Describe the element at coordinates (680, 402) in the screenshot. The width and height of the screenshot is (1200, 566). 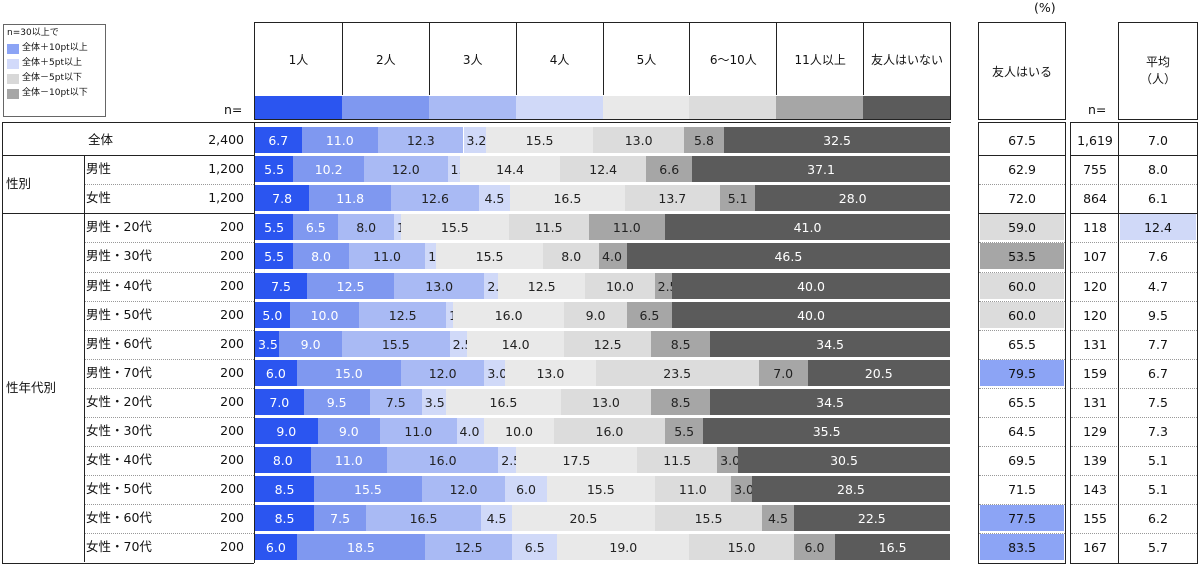
I see `bar-value-label: 8.5` at that location.